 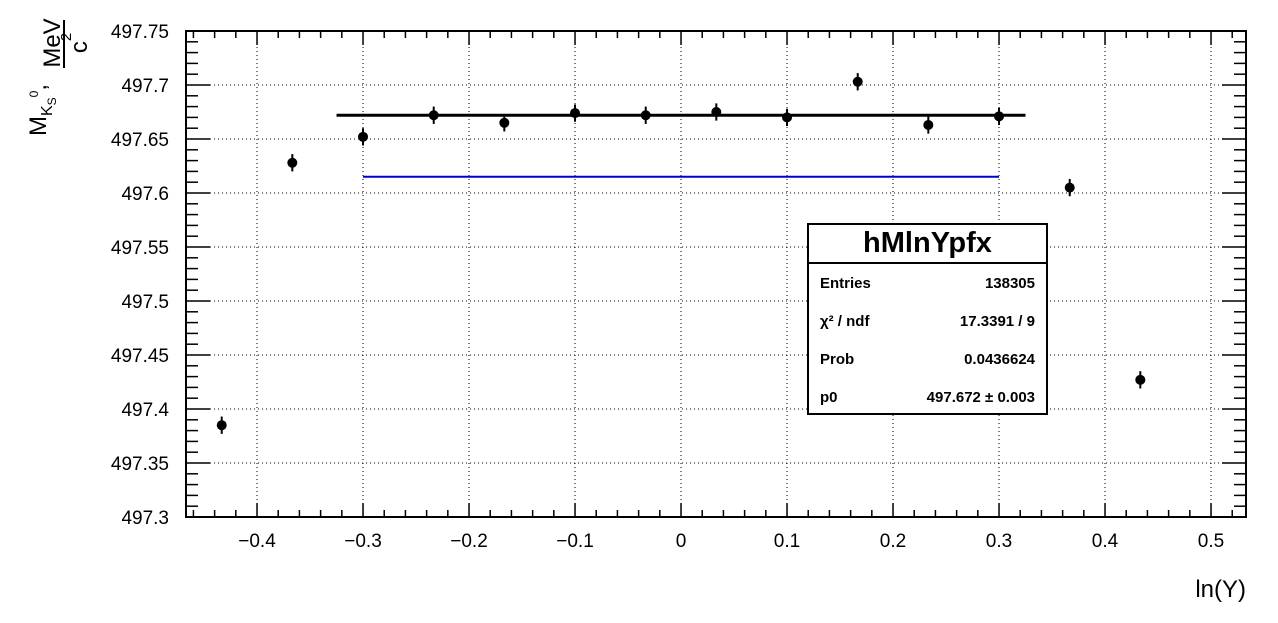 I want to click on x-tick-label: 0.5, so click(x=1211, y=541).